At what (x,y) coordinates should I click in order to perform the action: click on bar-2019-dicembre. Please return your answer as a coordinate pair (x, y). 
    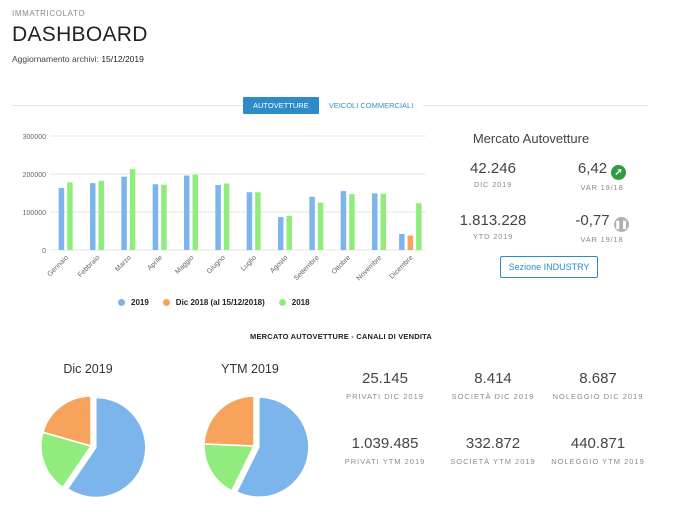
    Looking at the image, I should click on (402, 242).